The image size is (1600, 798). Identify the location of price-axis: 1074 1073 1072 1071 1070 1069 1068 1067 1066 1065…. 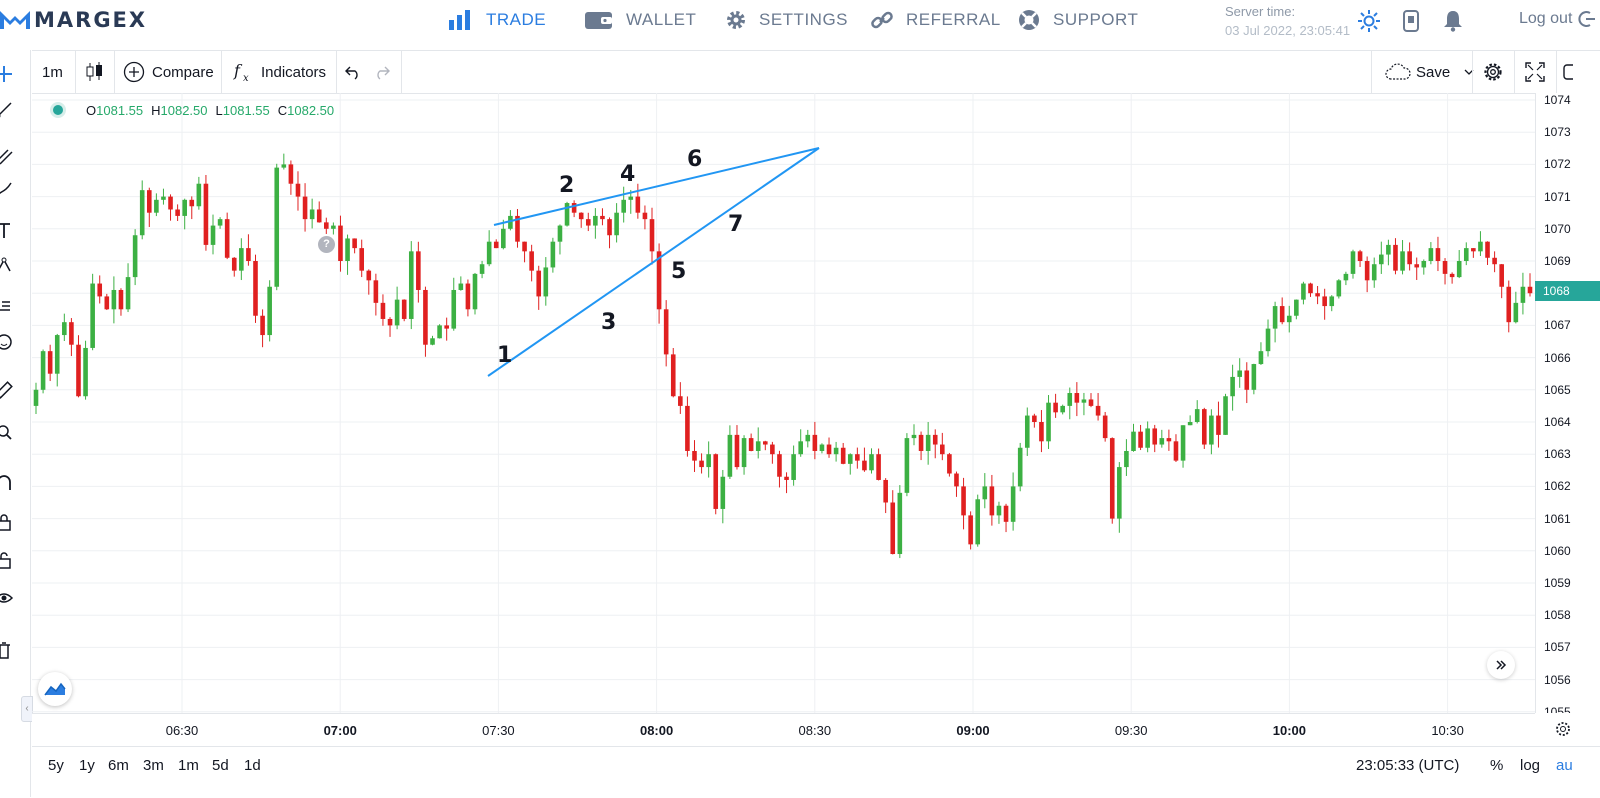
(1567, 403).